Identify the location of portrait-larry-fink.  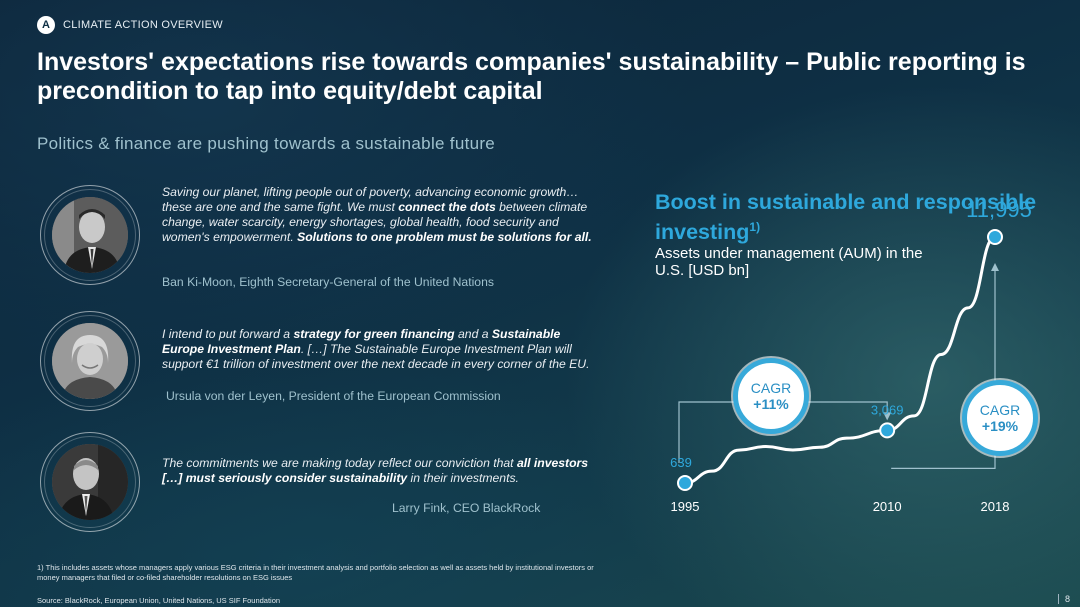
(90, 482).